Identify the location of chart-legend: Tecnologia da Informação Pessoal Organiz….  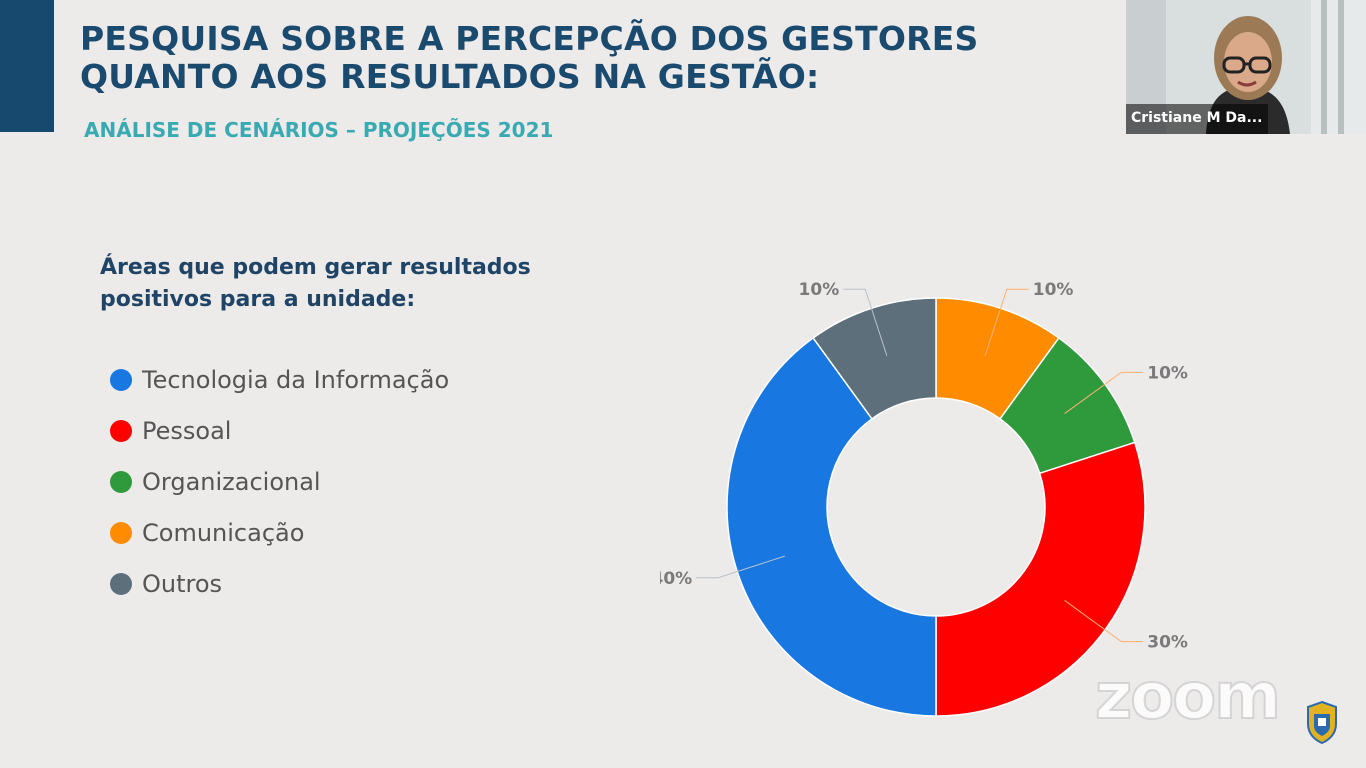
(279, 481).